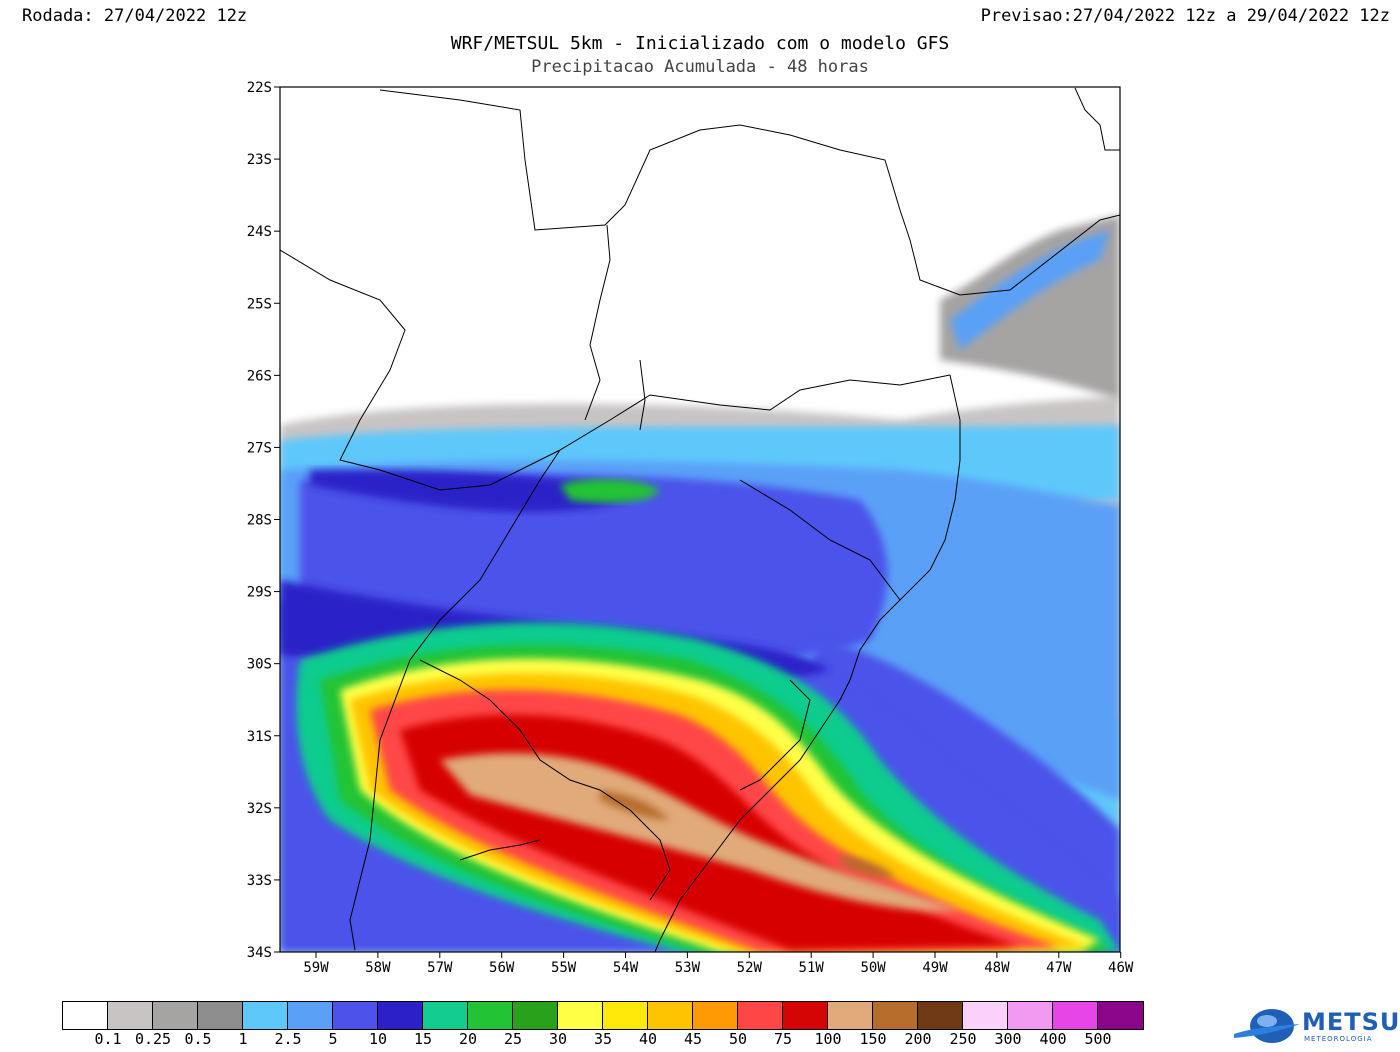 This screenshot has height=1052, width=1400. Describe the element at coordinates (259, 232) in the screenshot. I see `lat-tick-label: 24S` at that location.